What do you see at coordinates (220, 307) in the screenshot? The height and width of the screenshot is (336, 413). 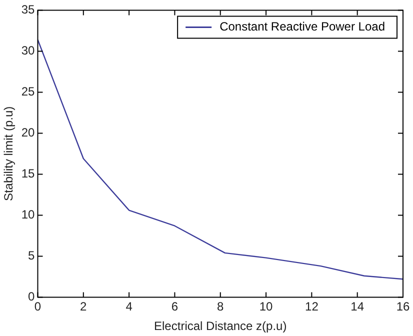 I see `x-tick-label: 8` at bounding box center [220, 307].